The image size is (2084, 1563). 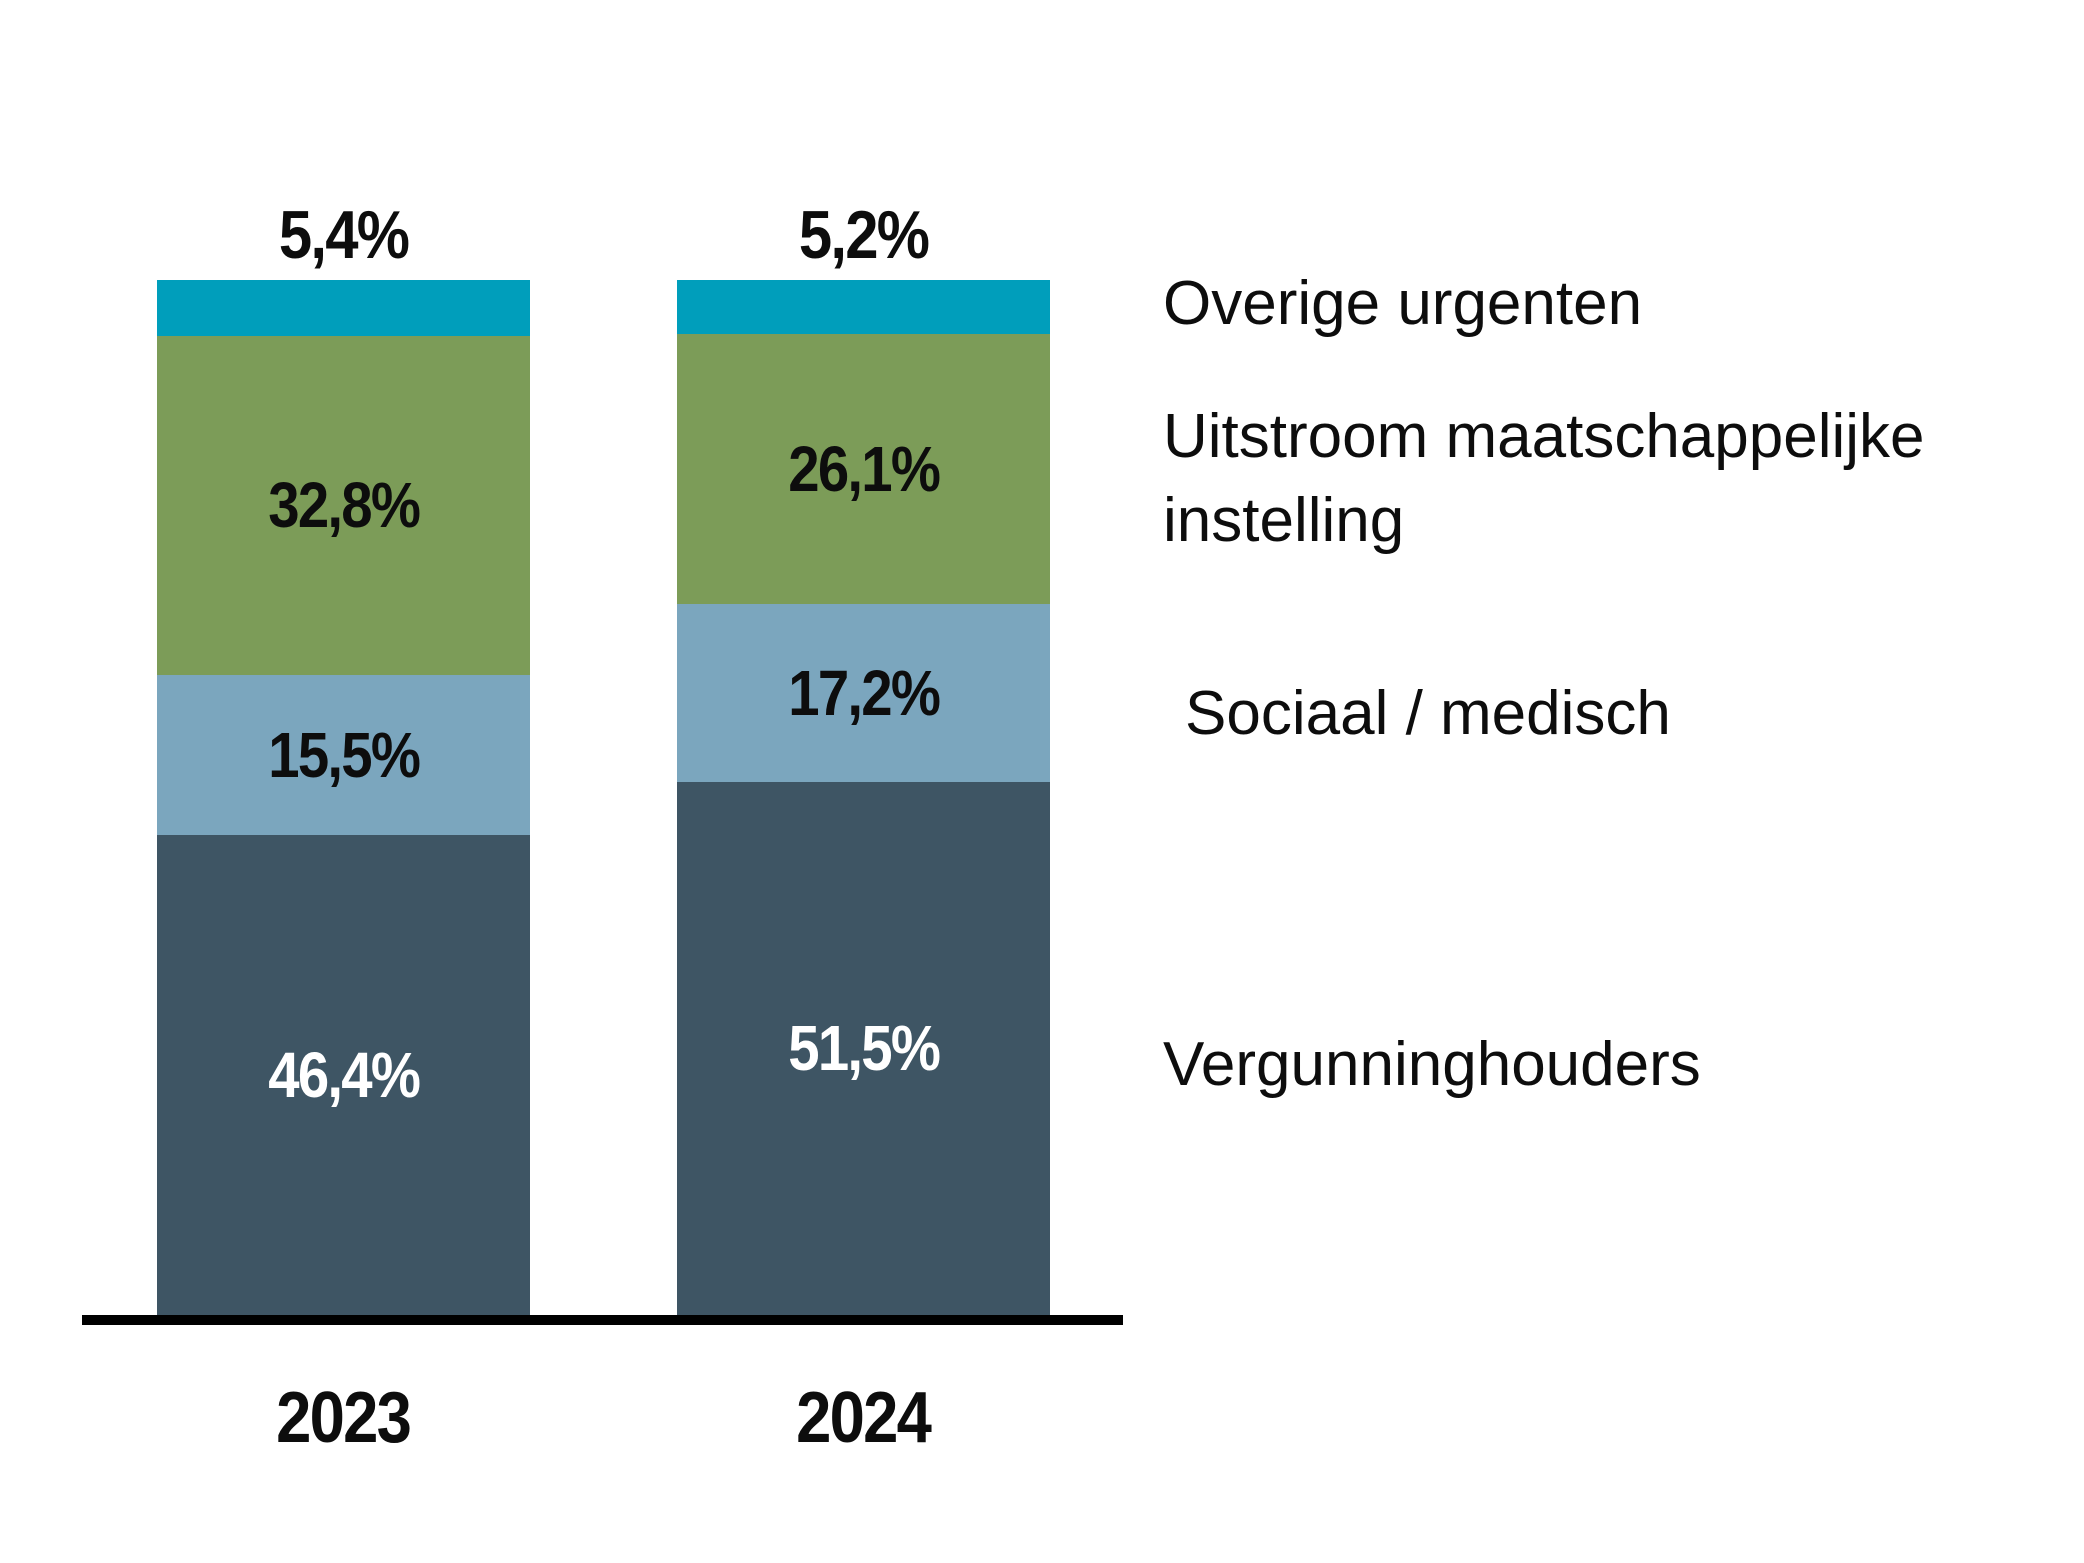 What do you see at coordinates (602, 1320) in the screenshot?
I see `x-axis-line` at bounding box center [602, 1320].